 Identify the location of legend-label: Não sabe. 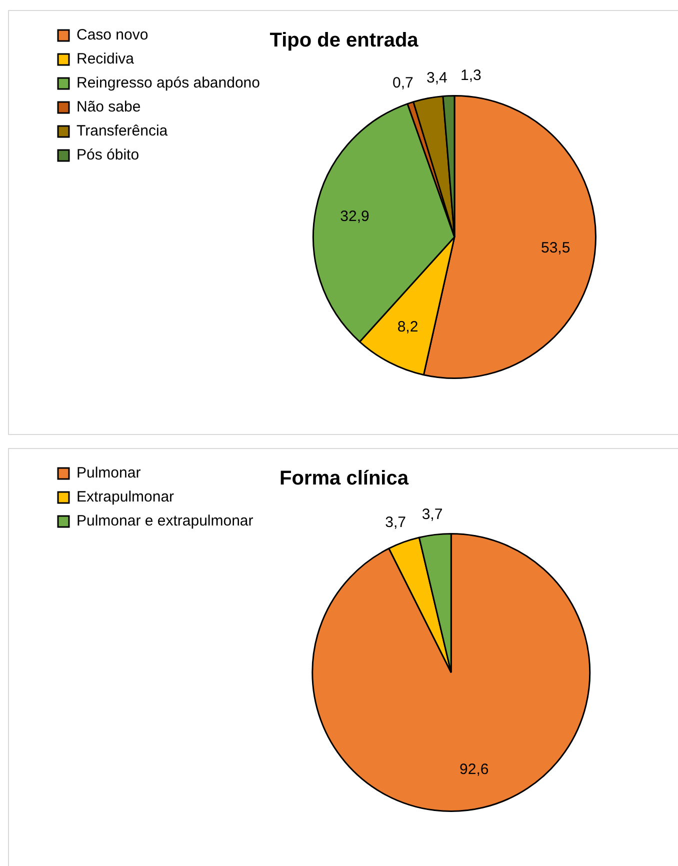
(108, 107).